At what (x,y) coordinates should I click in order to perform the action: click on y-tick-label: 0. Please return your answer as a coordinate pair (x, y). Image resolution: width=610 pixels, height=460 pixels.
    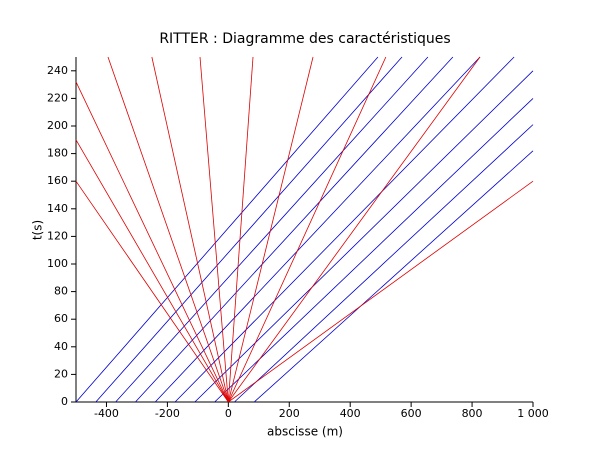
    Looking at the image, I should click on (64, 401).